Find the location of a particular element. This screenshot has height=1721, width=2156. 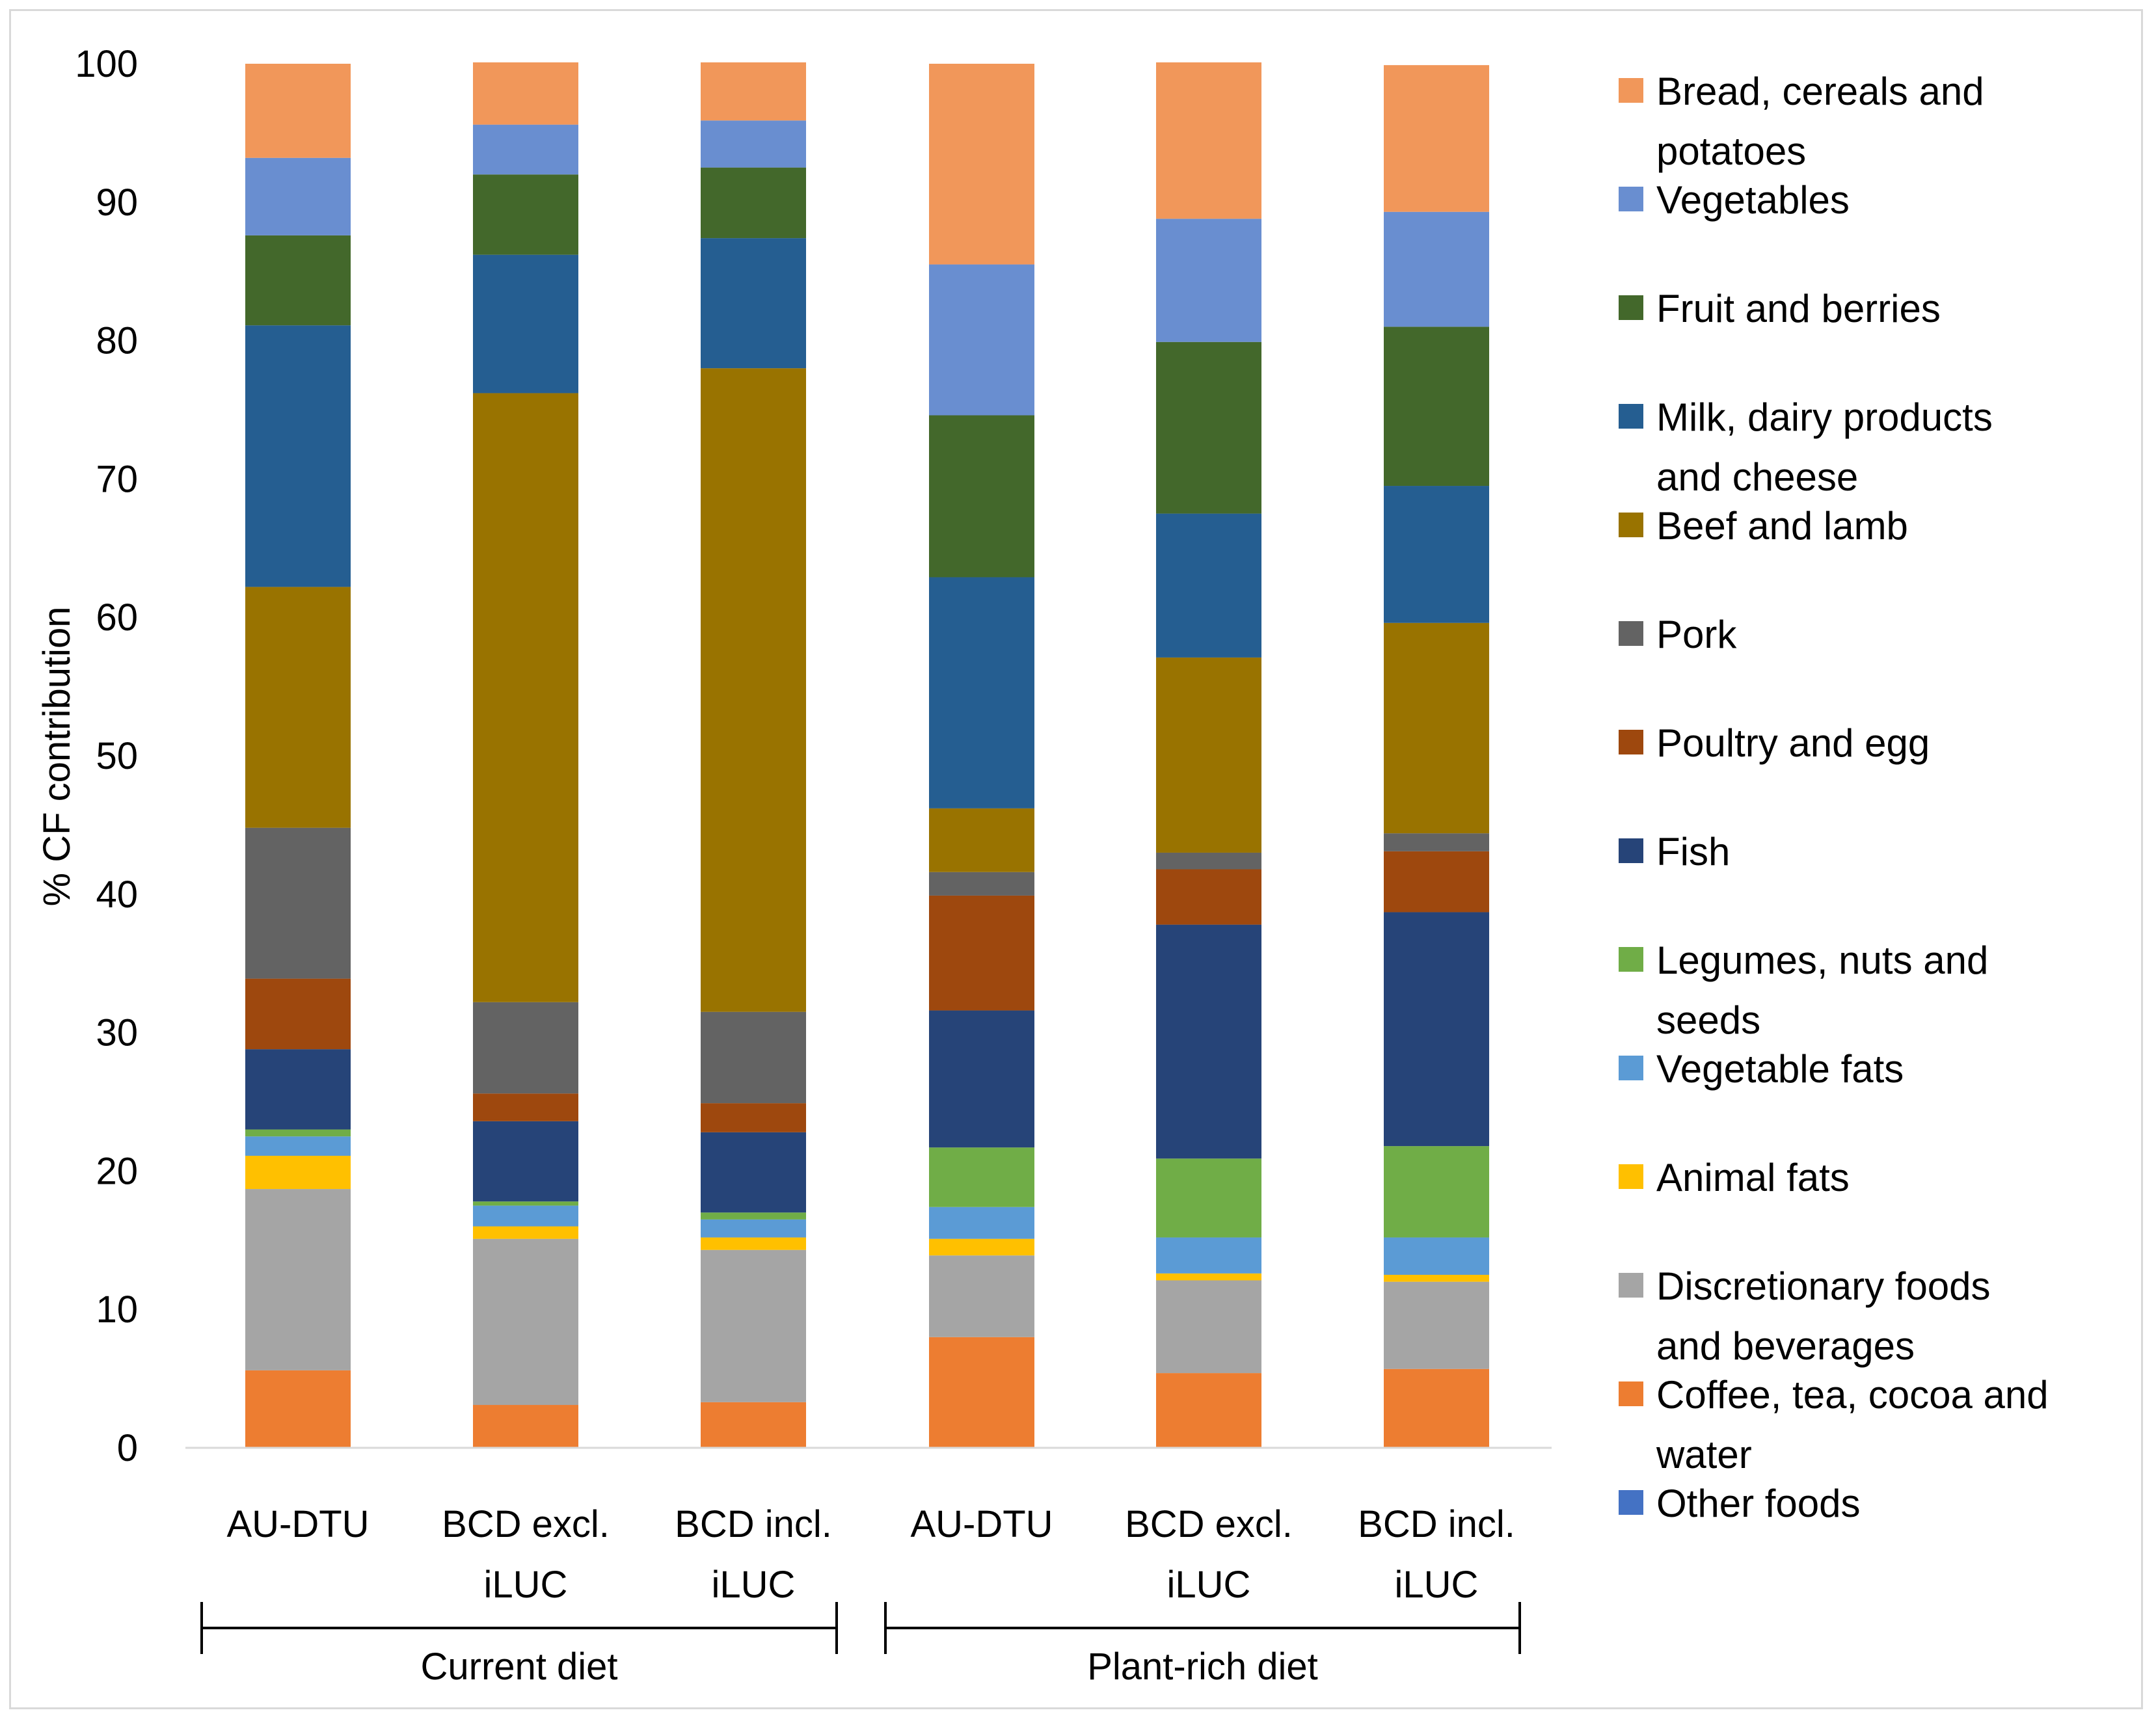

y-tick-label: 0 is located at coordinates (127, 1448).